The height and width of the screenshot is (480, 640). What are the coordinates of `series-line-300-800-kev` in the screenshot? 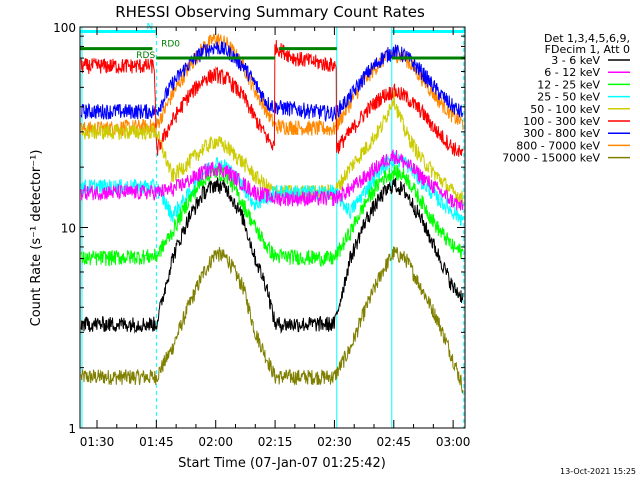 It's located at (272, 82).